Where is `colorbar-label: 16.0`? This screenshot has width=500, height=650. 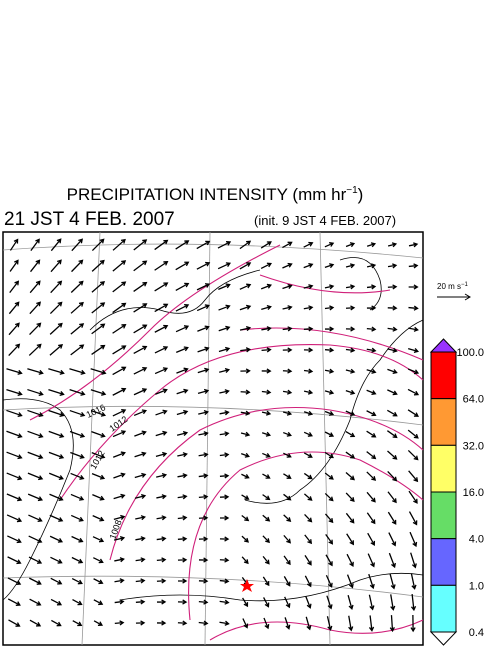
colorbar-label: 16.0 is located at coordinates (473, 493).